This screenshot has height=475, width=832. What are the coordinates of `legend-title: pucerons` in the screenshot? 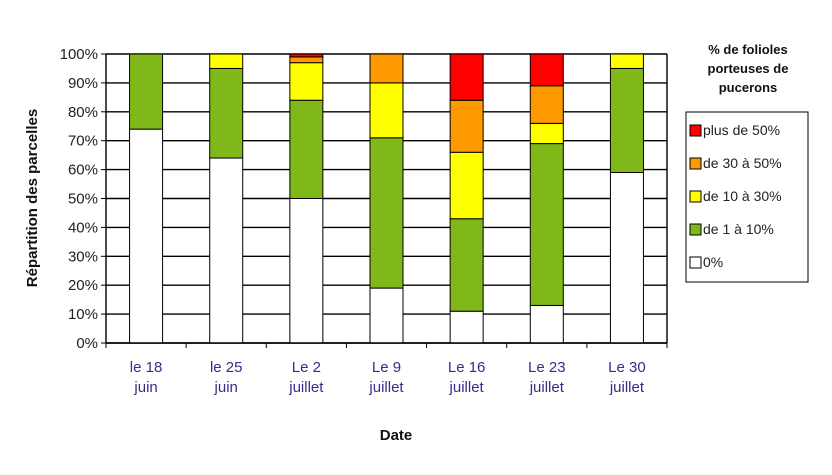 It's located at (748, 87).